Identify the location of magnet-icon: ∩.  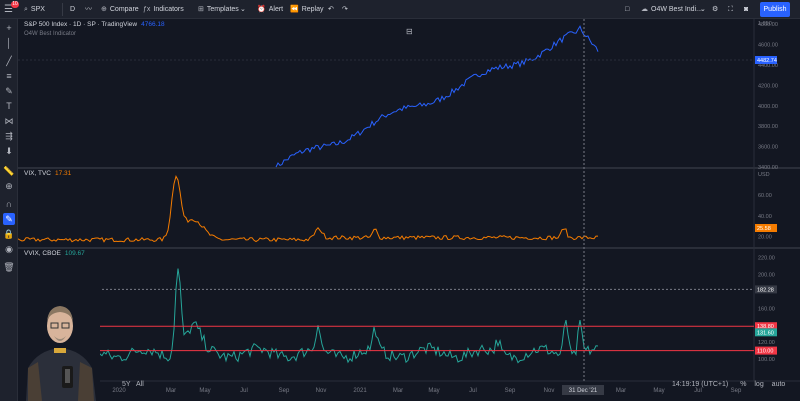
(9, 204).